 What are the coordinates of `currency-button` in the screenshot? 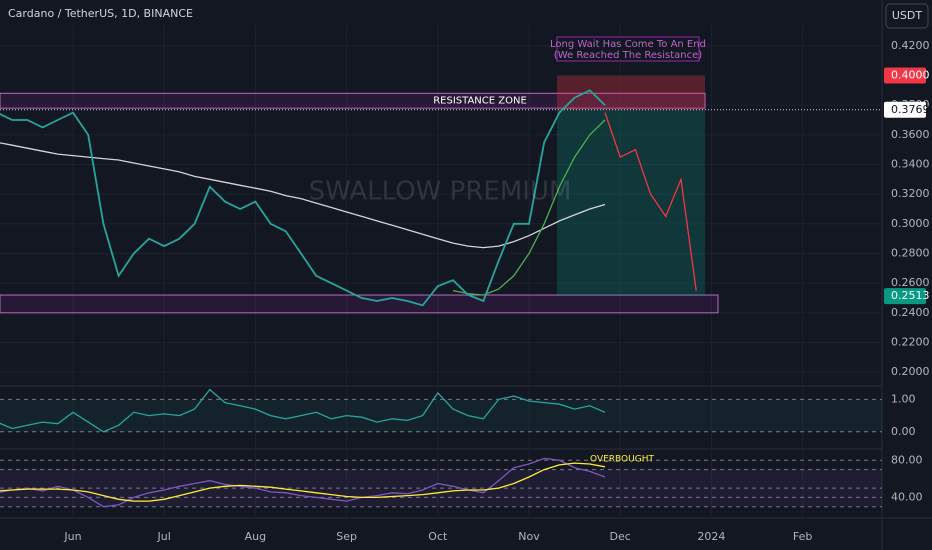 It's located at (907, 16).